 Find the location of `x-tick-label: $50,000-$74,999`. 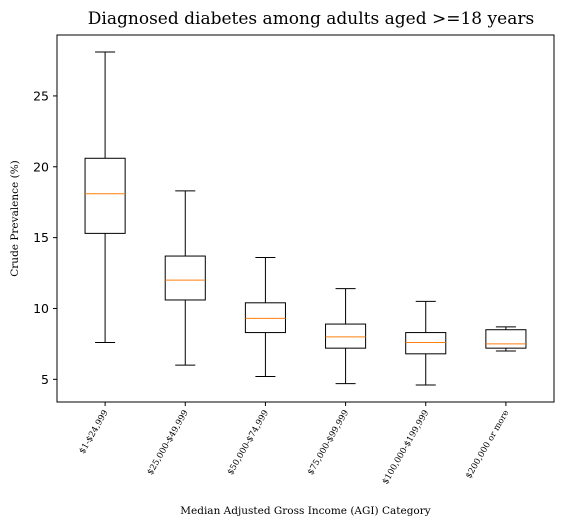

x-tick-label: $50,000-$74,999 is located at coordinates (248, 443).